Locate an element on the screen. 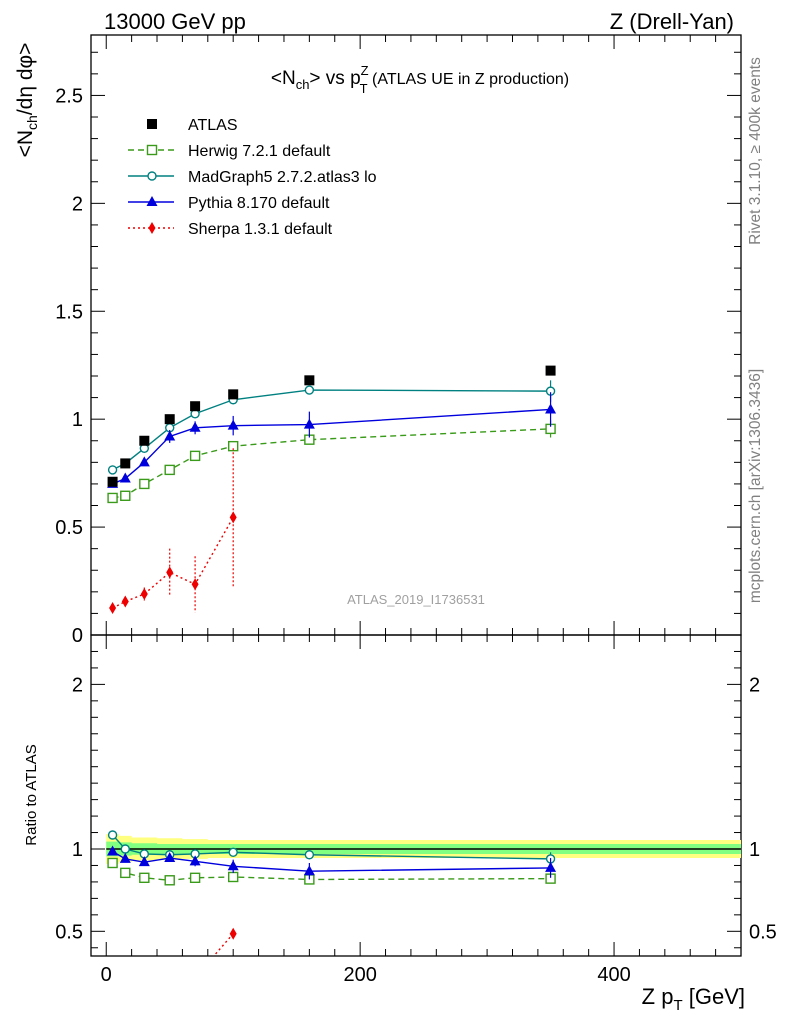 The image size is (786, 1024). ratio-uncertainty-band is located at coordinates (423, 849).